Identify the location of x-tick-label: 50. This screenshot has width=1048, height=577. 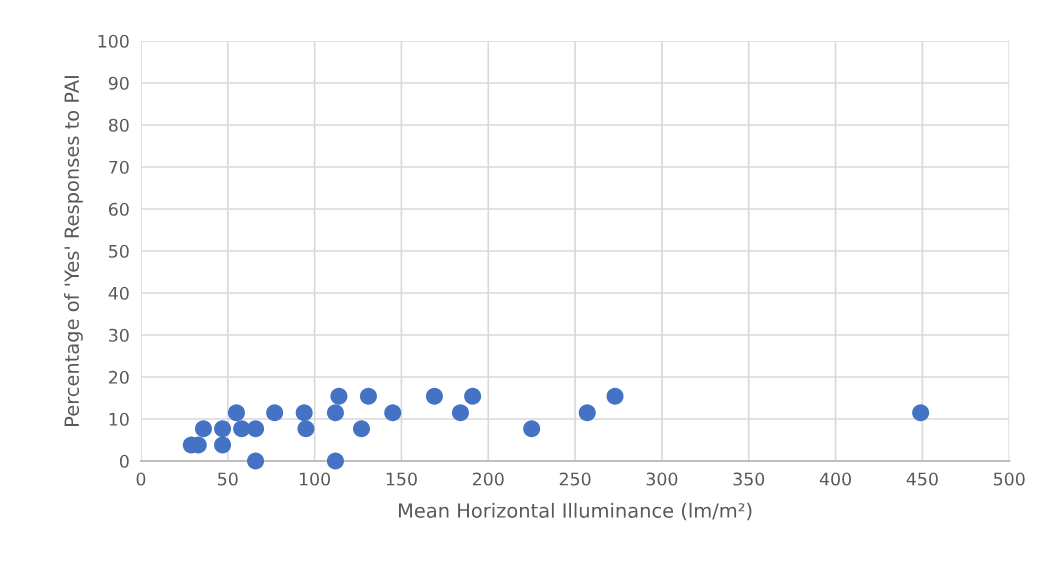
(228, 479).